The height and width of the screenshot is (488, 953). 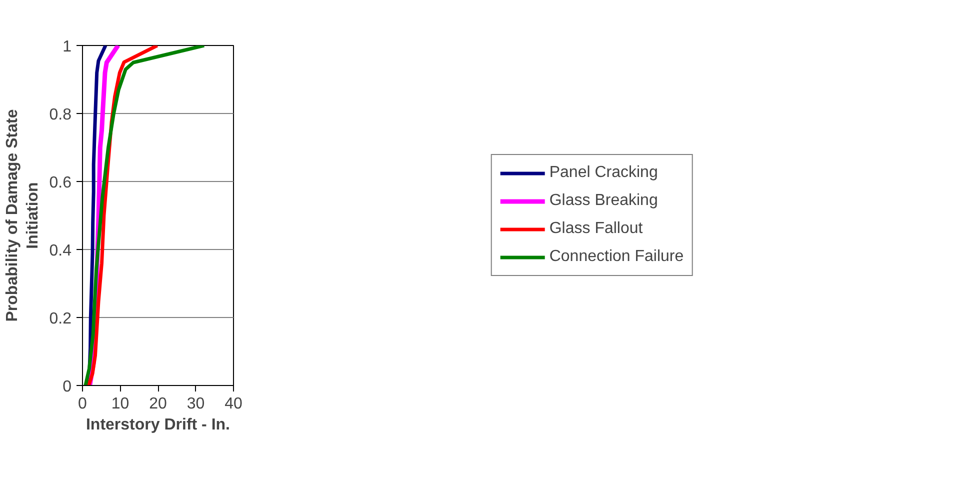 What do you see at coordinates (23, 215) in the screenshot?
I see `y-axis-title: Probability of Damage State Initiation` at bounding box center [23, 215].